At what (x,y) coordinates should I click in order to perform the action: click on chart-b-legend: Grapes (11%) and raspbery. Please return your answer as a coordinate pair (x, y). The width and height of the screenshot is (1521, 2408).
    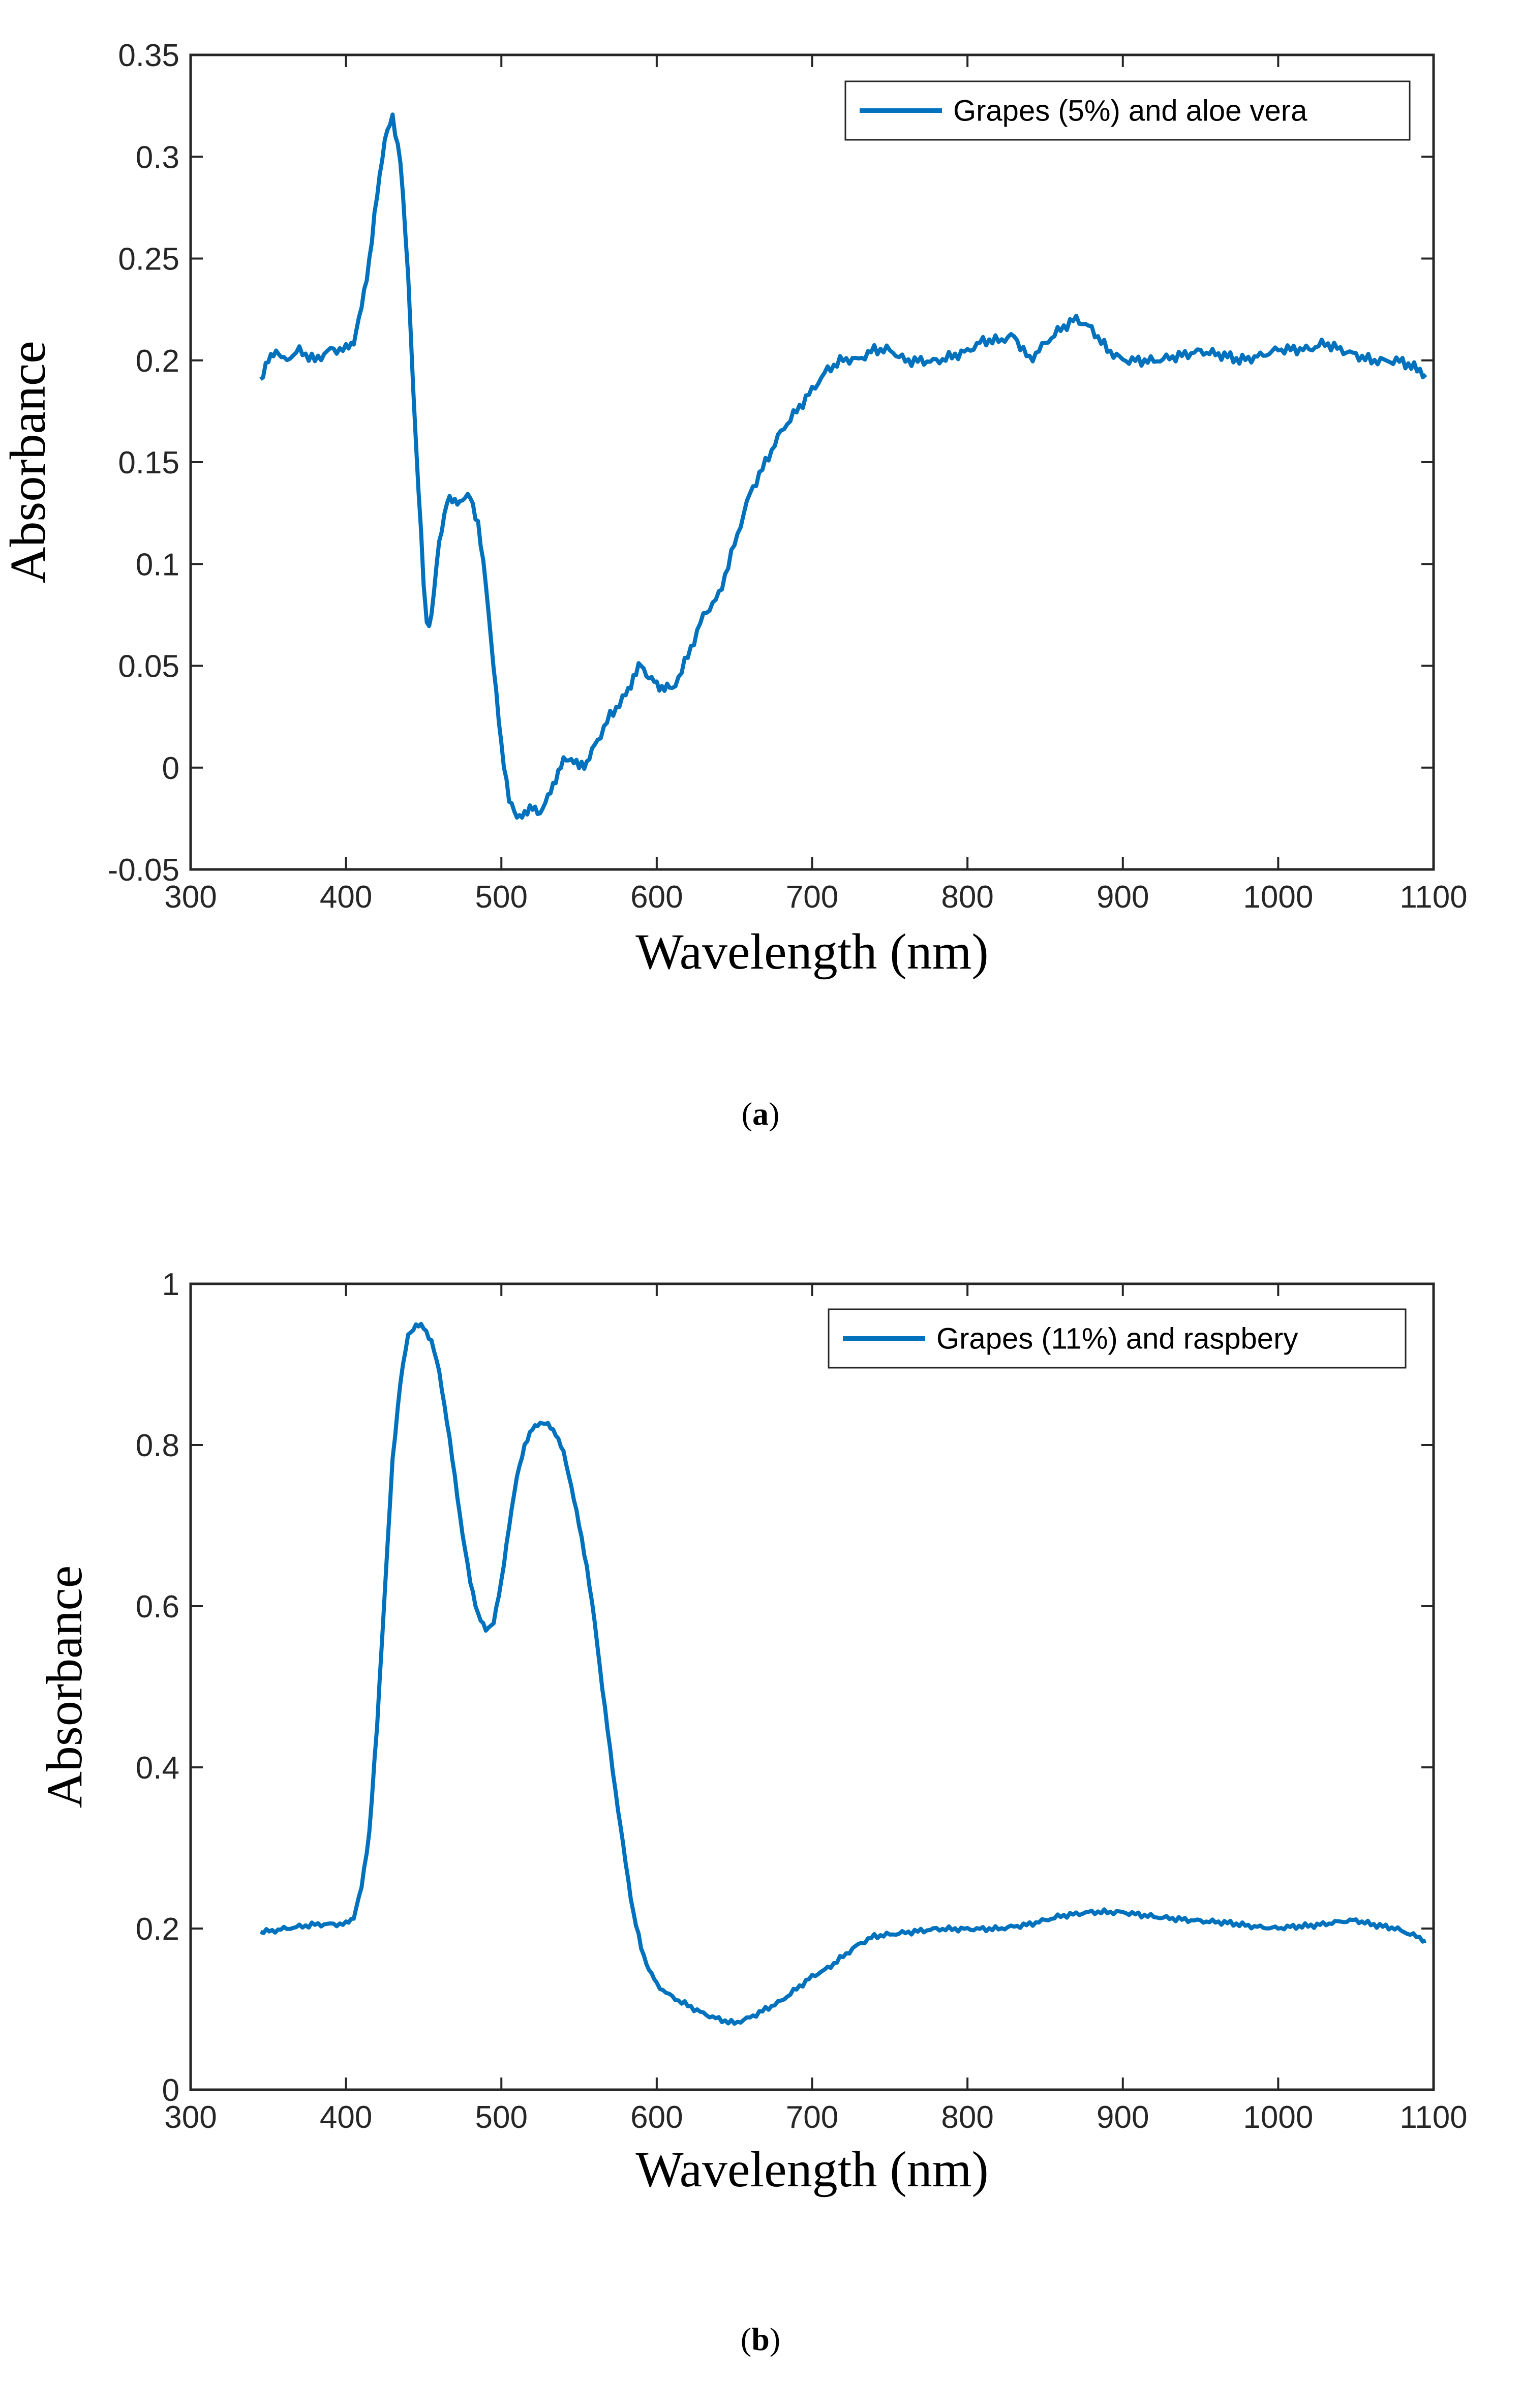
    Looking at the image, I should click on (1117, 1338).